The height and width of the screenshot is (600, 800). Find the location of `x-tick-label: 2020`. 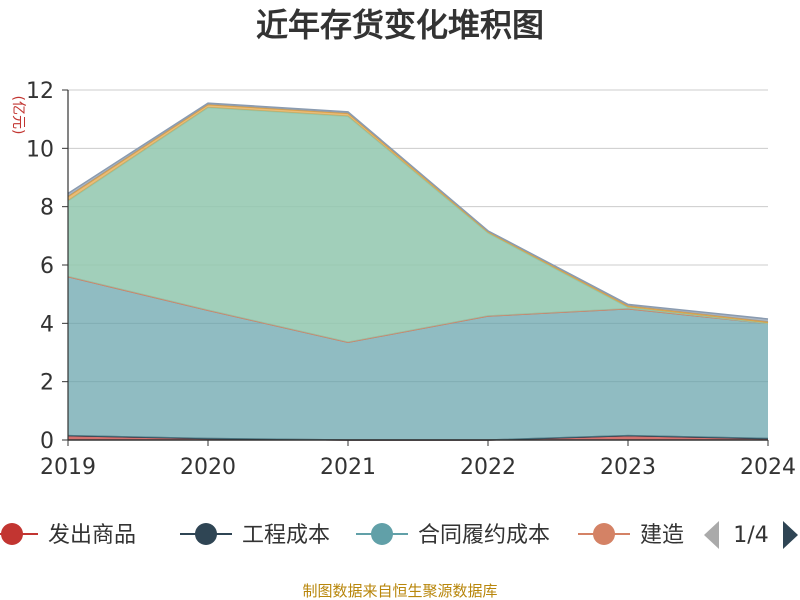

x-tick-label: 2020 is located at coordinates (208, 467).